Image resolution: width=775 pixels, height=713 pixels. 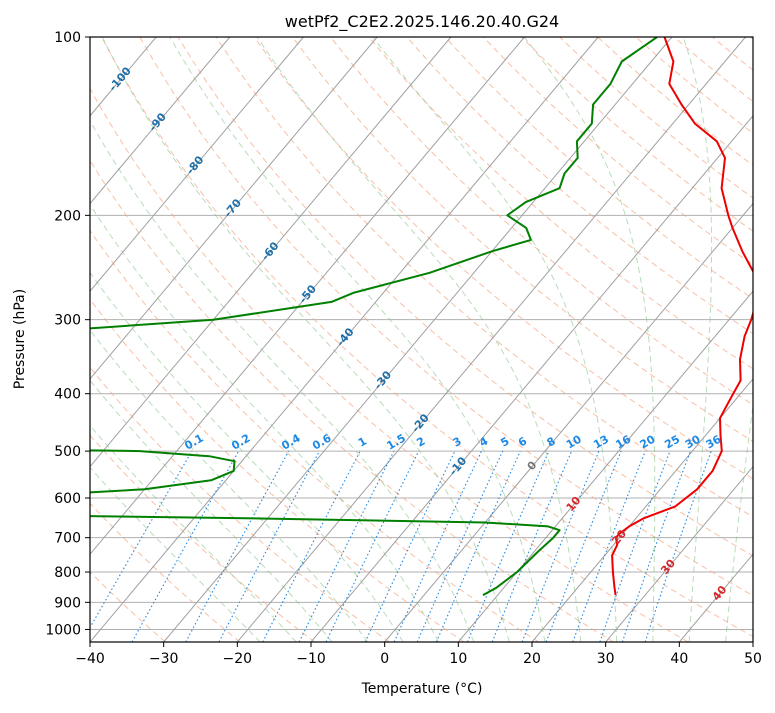 What do you see at coordinates (458, 659) in the screenshot?
I see `x-tick-label: 10` at bounding box center [458, 659].